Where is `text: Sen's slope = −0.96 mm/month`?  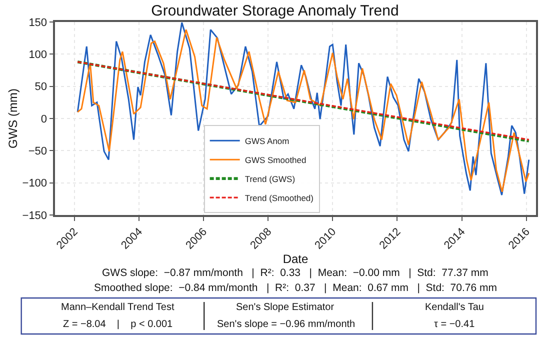 text: Sen's slope = −0.96 mm/month is located at coordinates (286, 324).